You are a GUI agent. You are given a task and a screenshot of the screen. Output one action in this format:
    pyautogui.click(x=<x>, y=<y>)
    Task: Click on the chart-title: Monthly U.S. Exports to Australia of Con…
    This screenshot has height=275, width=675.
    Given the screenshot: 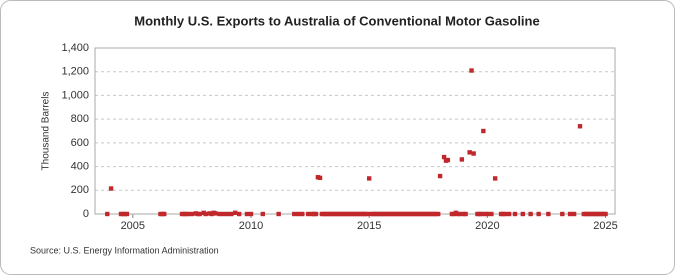 What is the action you would take?
    pyautogui.click(x=336, y=20)
    